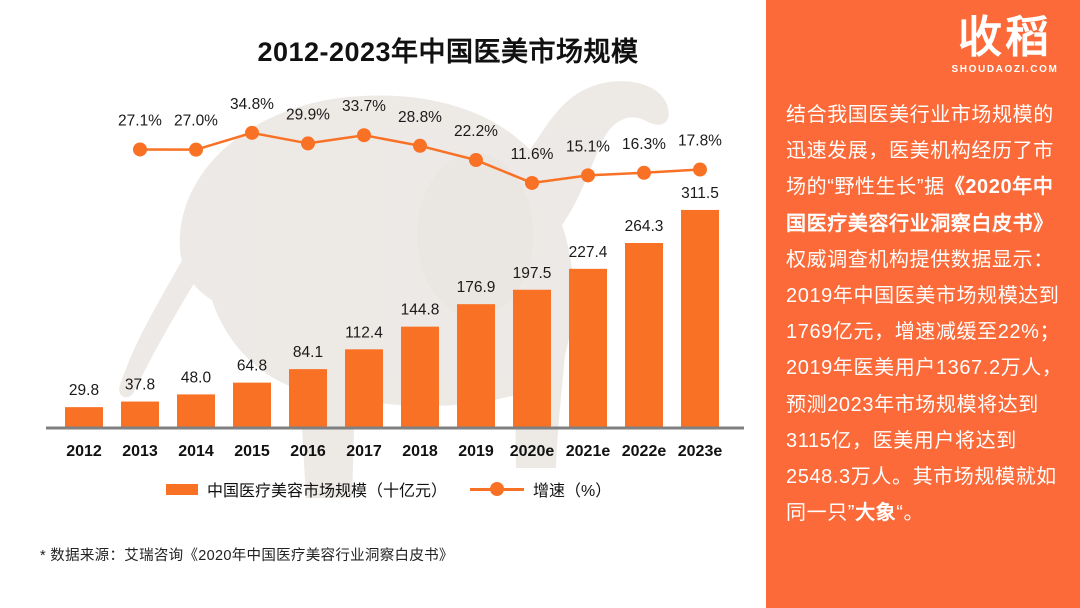 This screenshot has height=608, width=1080. What do you see at coordinates (182, 489) in the screenshot?
I see `bar-legend-swatch` at bounding box center [182, 489].